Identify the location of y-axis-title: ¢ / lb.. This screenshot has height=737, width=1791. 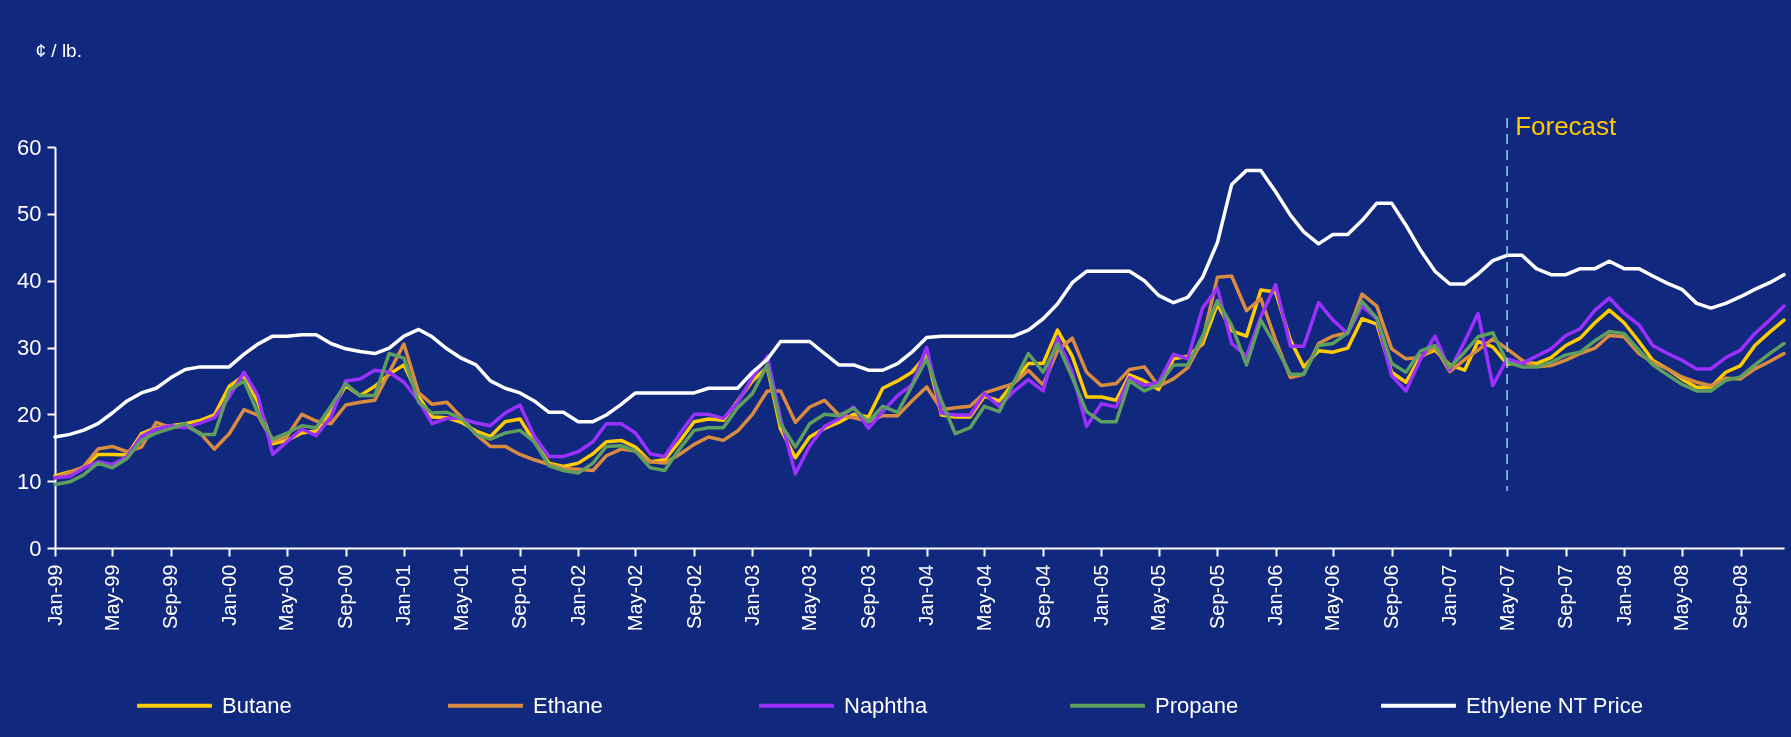
(58, 50).